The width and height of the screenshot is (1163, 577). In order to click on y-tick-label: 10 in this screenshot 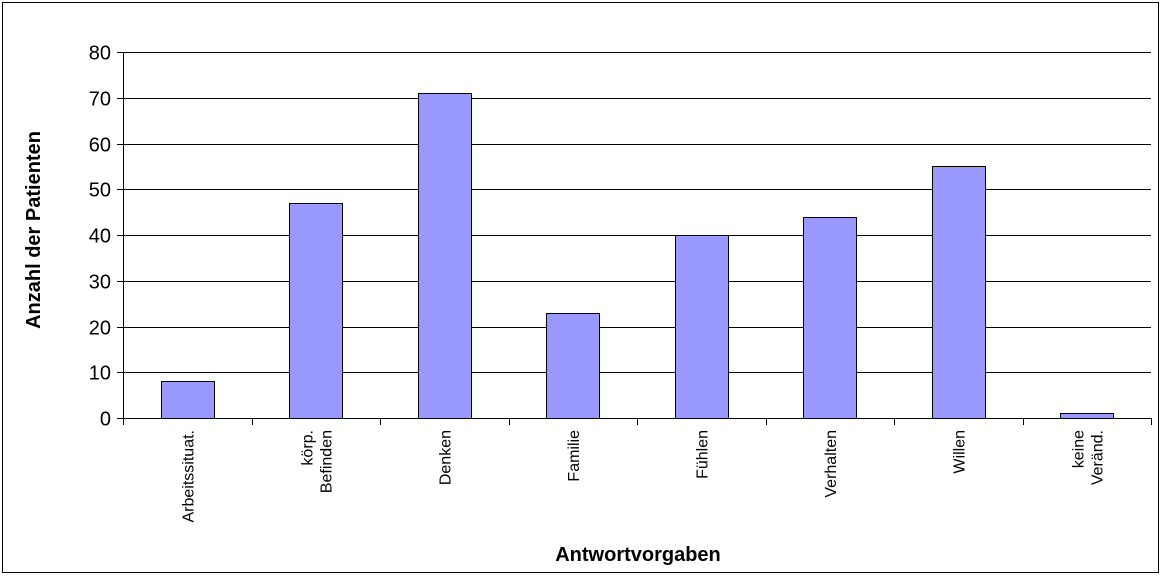, I will do `click(100, 374)`.